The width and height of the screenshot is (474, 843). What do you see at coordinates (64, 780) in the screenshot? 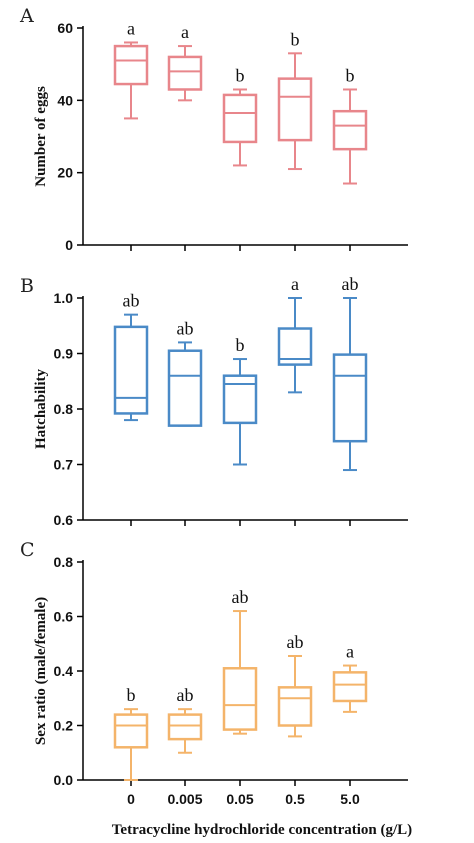
I see `y-tick-label: 0.0` at bounding box center [64, 780].